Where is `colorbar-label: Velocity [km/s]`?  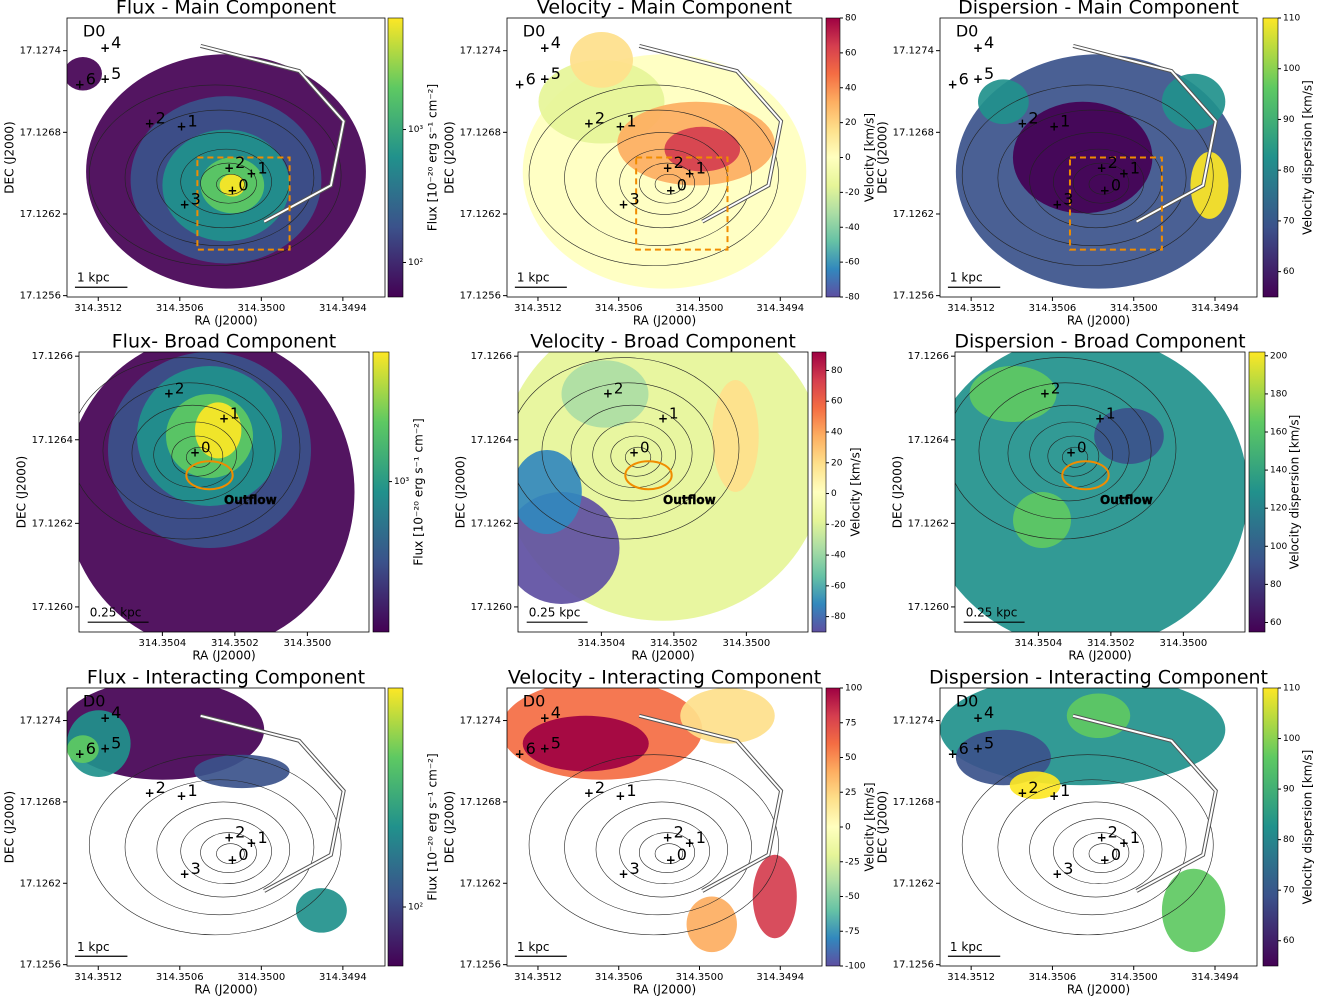
colorbar-label: Velocity [km/s] is located at coordinates (870, 157).